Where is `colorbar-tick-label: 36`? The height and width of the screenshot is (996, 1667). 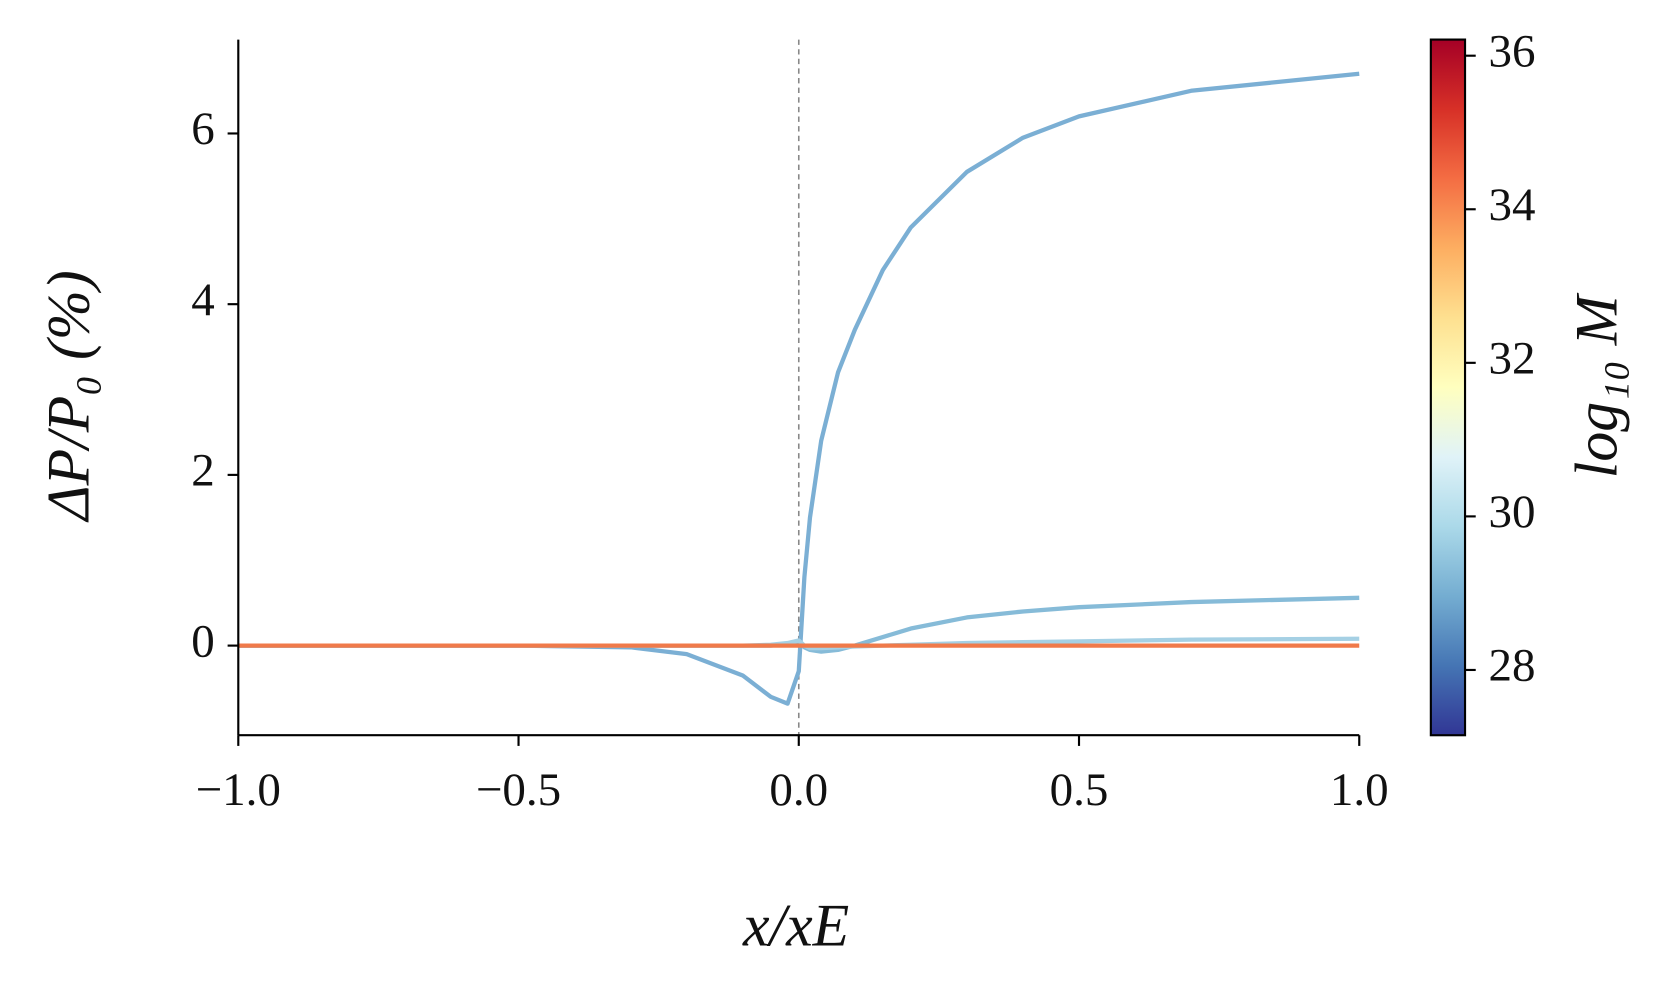 colorbar-tick-label: 36 is located at coordinates (1512, 51).